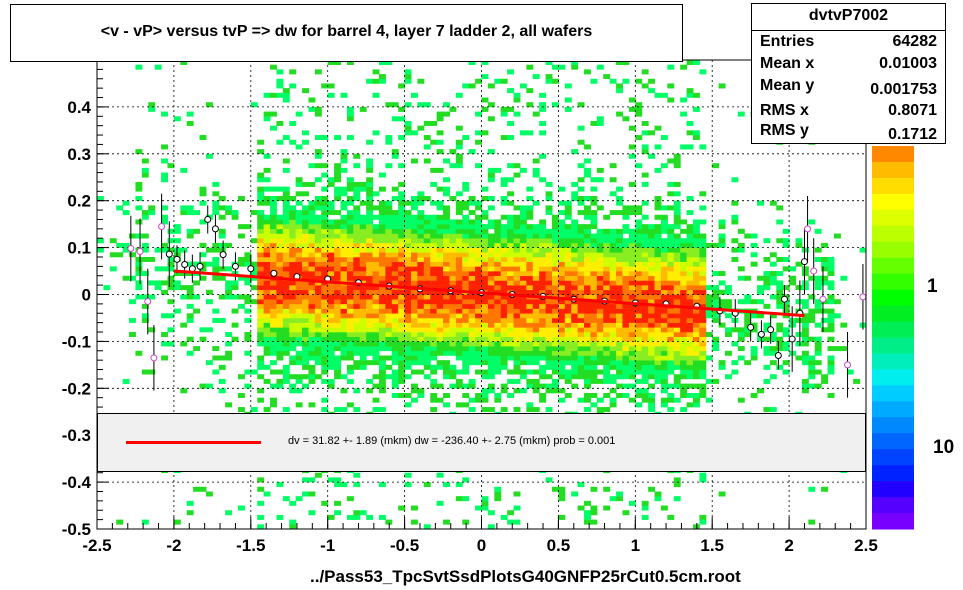  I want to click on stat-value: 0.01003, so click(908, 63).